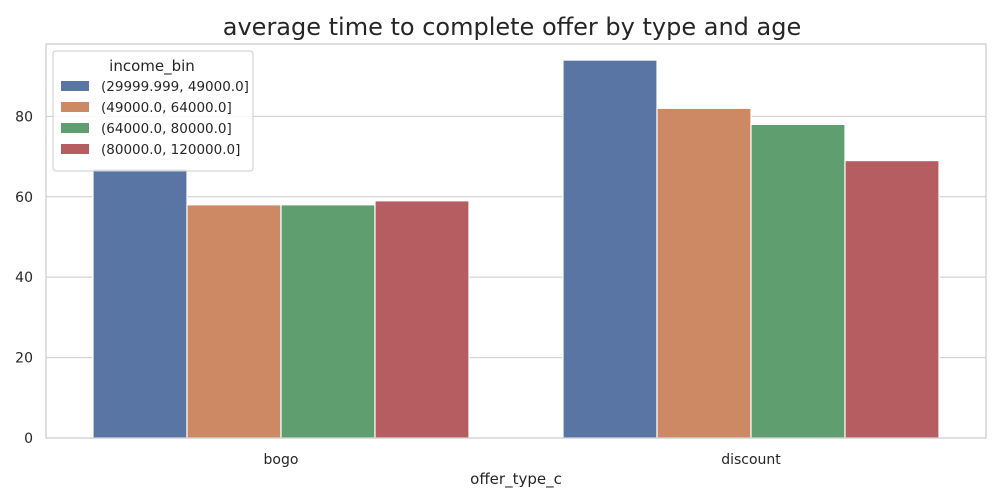 Image resolution: width=1000 pixels, height=504 pixels. What do you see at coordinates (166, 108) in the screenshot?
I see `legend-label: (49000.0, 64000.0]` at bounding box center [166, 108].